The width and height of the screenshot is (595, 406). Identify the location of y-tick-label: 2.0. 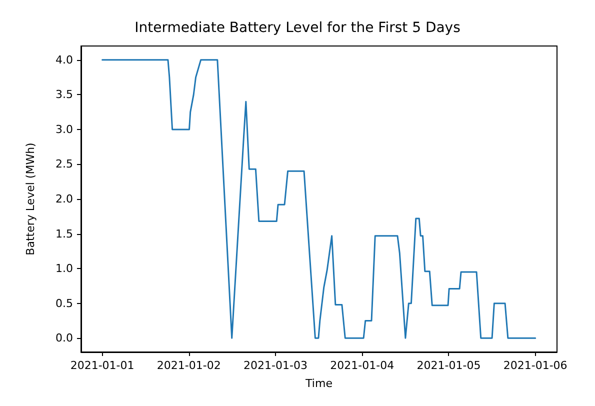
(64, 199).